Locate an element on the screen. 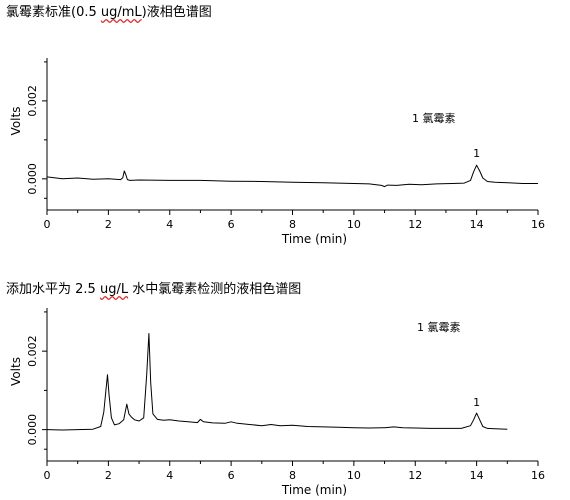 Image resolution: width=570 pixels, height=500 pixels. chart-1-title-prefix: 氯霉素标准(0.5 is located at coordinates (53, 12).